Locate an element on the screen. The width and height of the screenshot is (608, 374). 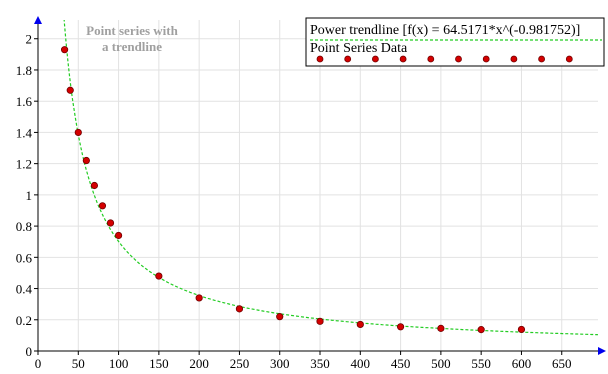
x-tick-label: 500 is located at coordinates (441, 363).